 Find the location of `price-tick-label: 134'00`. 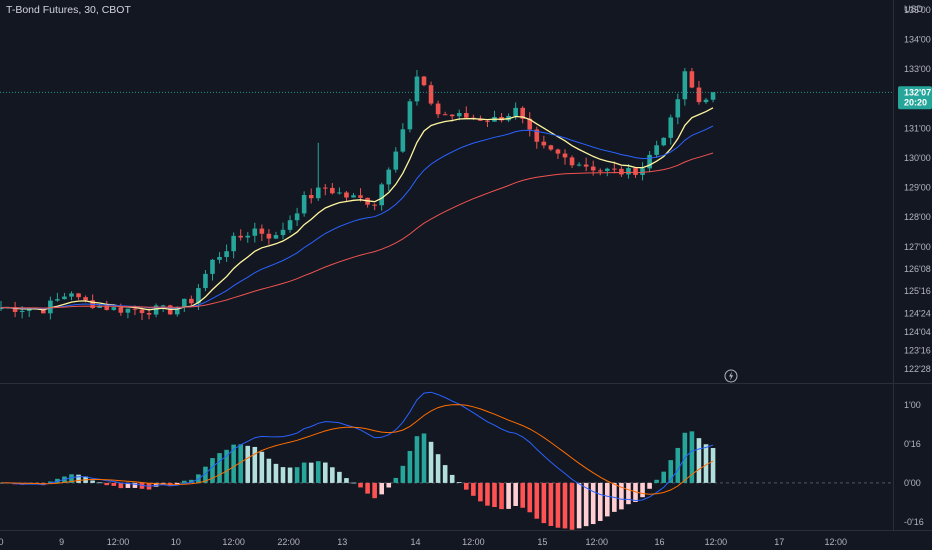

price-tick-label: 134'00 is located at coordinates (917, 40).